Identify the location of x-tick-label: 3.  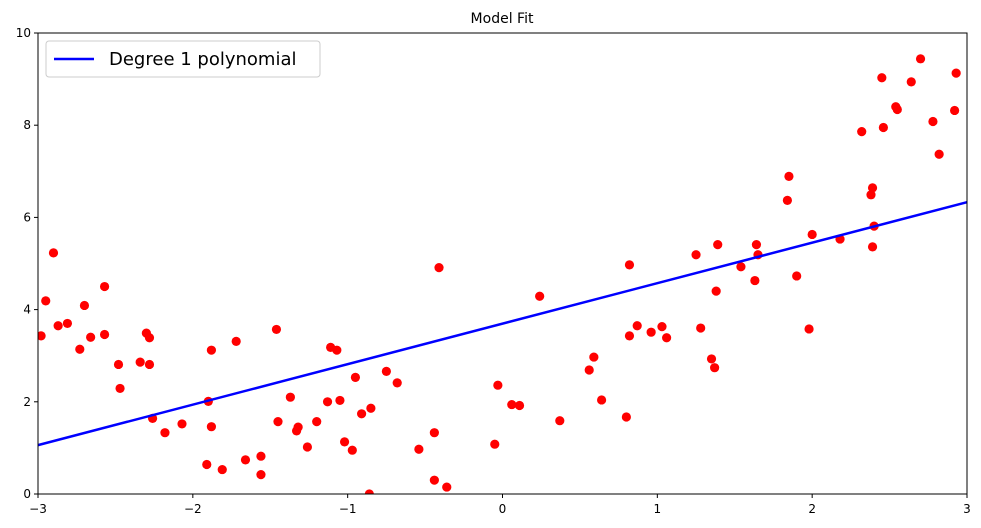
(967, 509).